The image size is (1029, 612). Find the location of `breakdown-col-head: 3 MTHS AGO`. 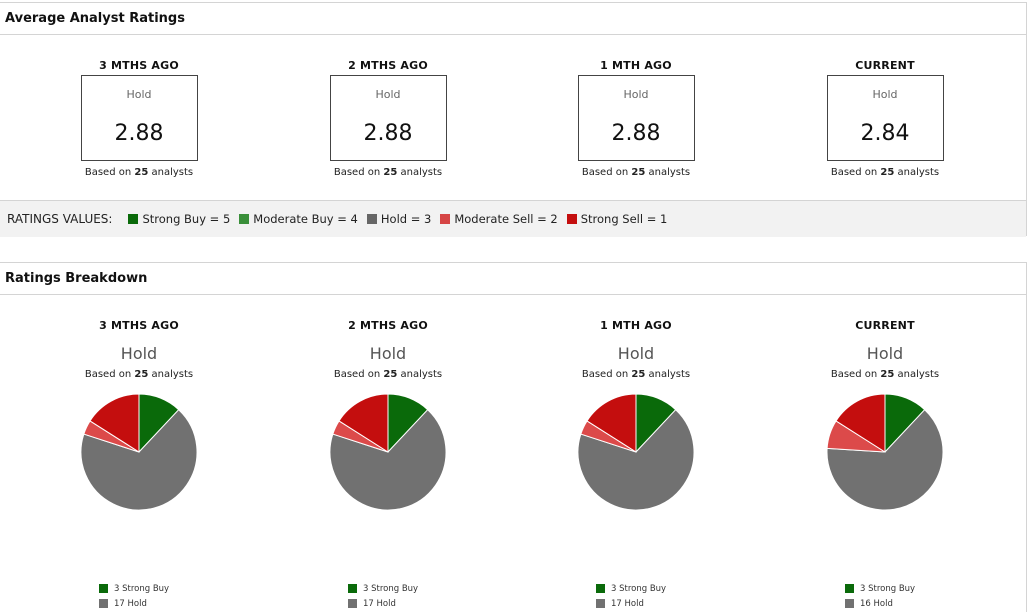

breakdown-col-head: 3 MTHS AGO is located at coordinates (139, 325).